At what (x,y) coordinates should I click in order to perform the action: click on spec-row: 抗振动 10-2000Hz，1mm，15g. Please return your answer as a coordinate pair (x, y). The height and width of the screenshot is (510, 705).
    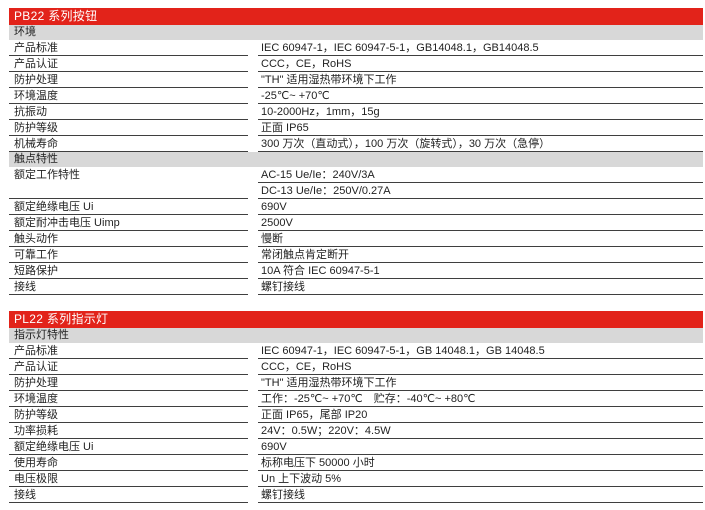
    Looking at the image, I should click on (356, 112).